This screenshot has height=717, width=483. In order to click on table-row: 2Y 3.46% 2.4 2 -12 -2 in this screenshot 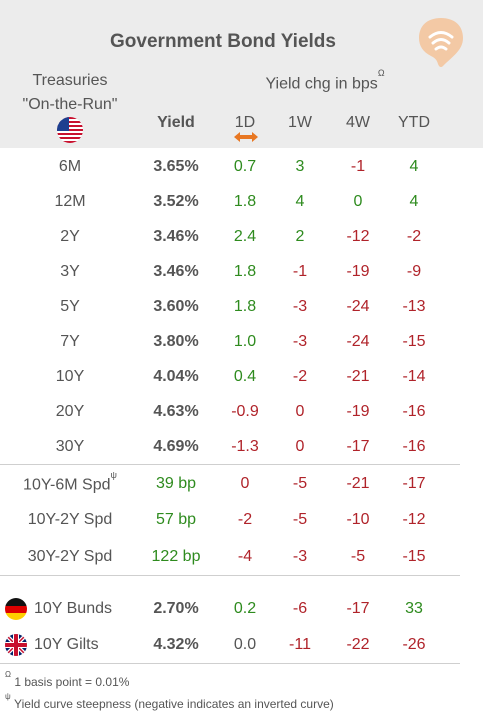, I will do `click(241, 237)`.